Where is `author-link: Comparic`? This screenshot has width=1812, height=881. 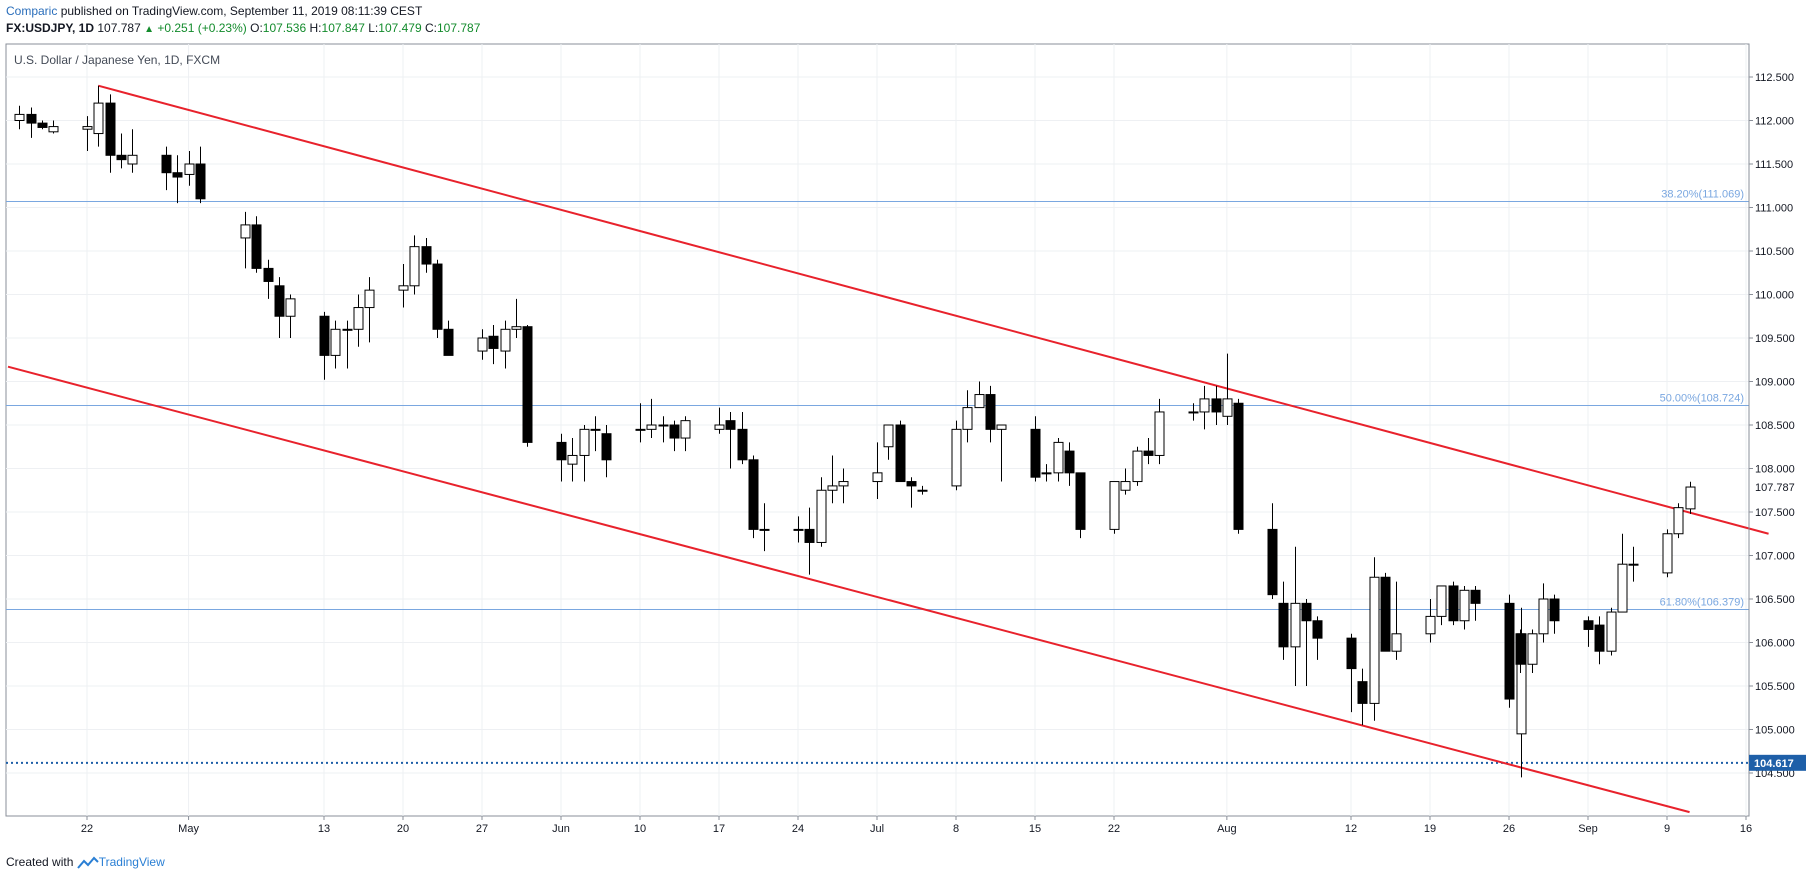
author-link: Comparic is located at coordinates (32, 11).